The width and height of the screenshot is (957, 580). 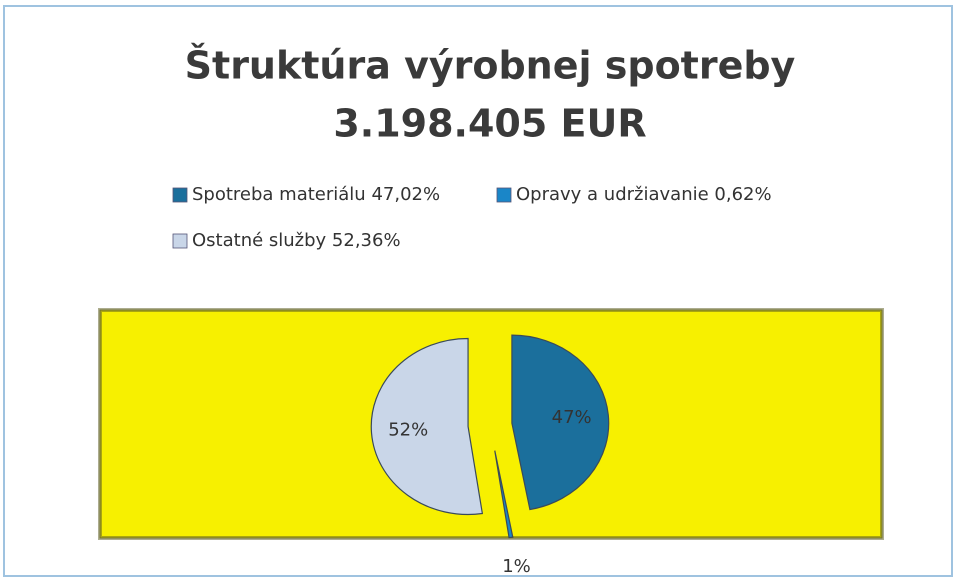 What do you see at coordinates (490, 66) in the screenshot?
I see `chart-title: Štruktúra výrobnej spotreby` at bounding box center [490, 66].